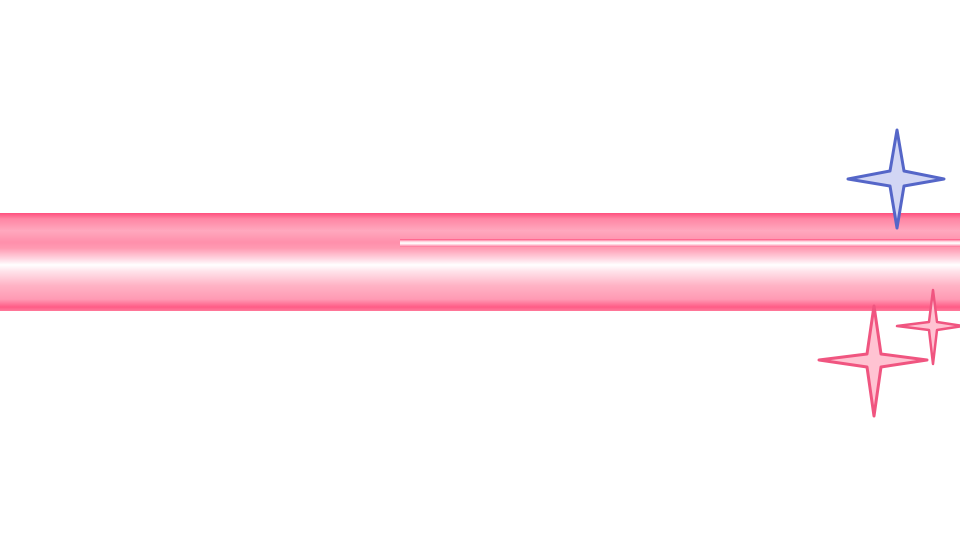 This screenshot has height=540, width=960. Describe the element at coordinates (680, 243) in the screenshot. I see `banner-highlight-stripe` at that location.